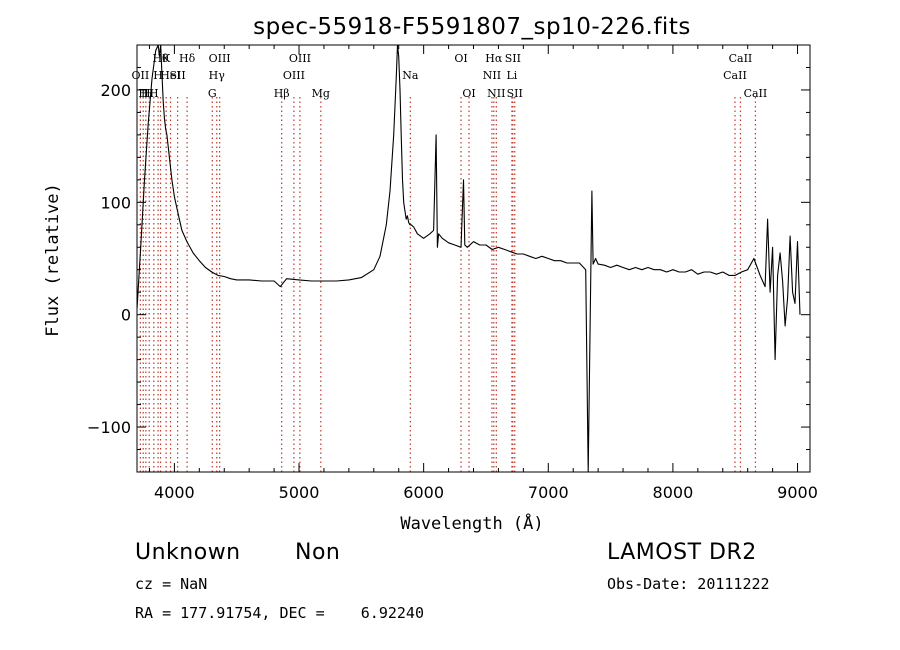 The height and width of the screenshot is (650, 900). I want to click on x-tick-label: 9000, so click(797, 492).